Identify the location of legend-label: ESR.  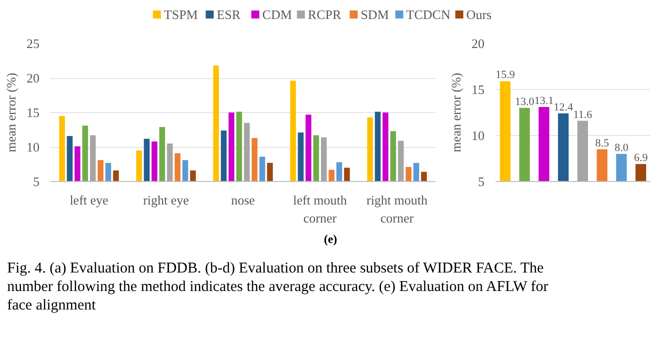
(228, 14).